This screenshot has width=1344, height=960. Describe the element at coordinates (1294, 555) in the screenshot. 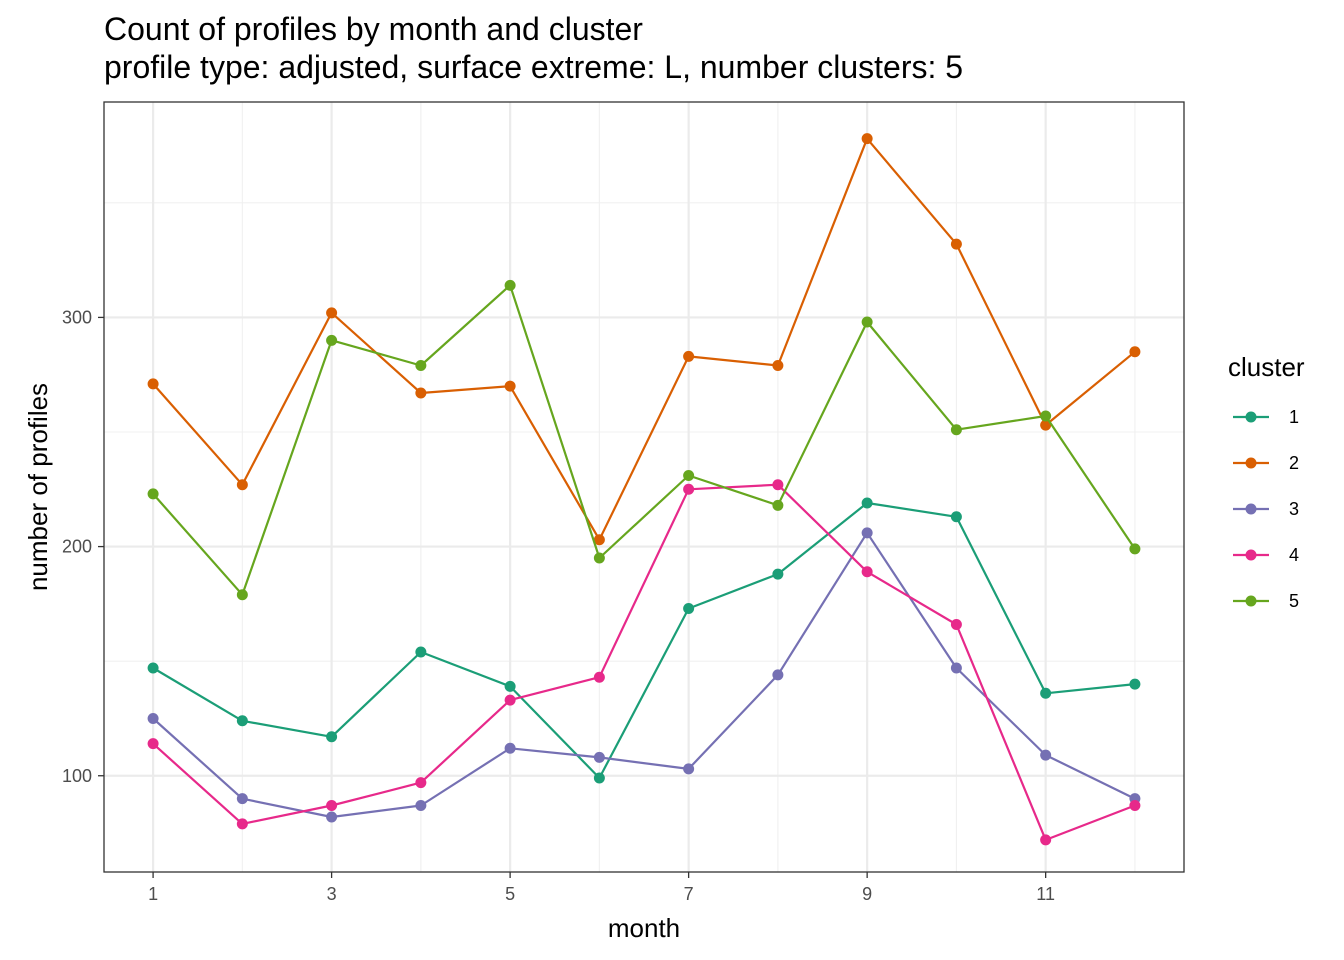

I see `legend-label: 4` at that location.